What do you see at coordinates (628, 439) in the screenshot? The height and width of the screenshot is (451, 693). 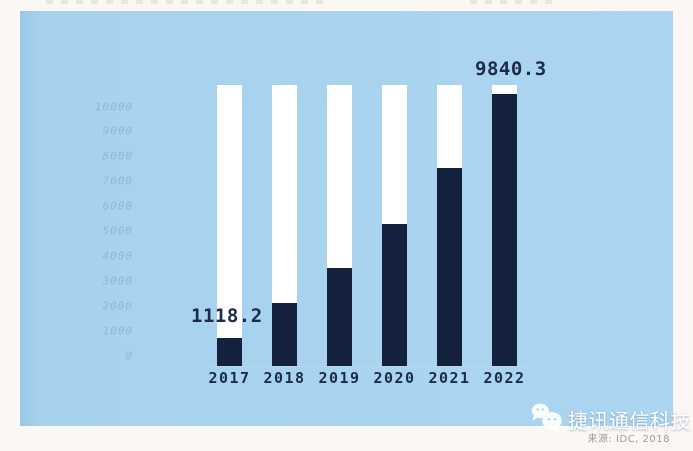 I see `source-credit-text: 来源: IDC, 2018` at bounding box center [628, 439].